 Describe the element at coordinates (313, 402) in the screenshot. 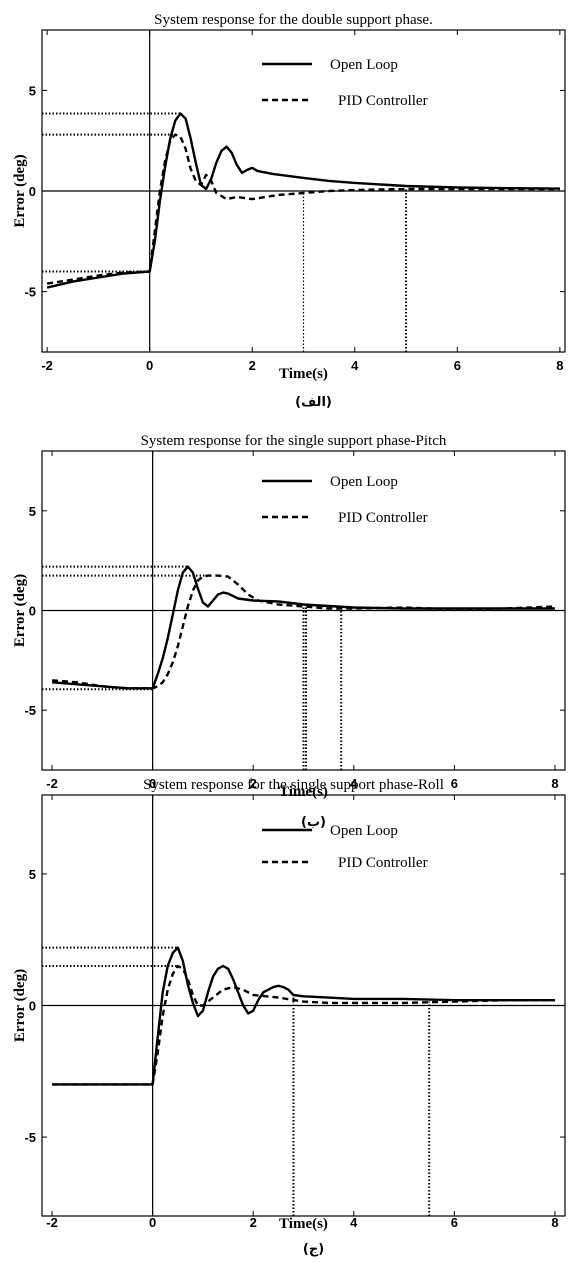

I see `panel-caption: (الف)` at that location.